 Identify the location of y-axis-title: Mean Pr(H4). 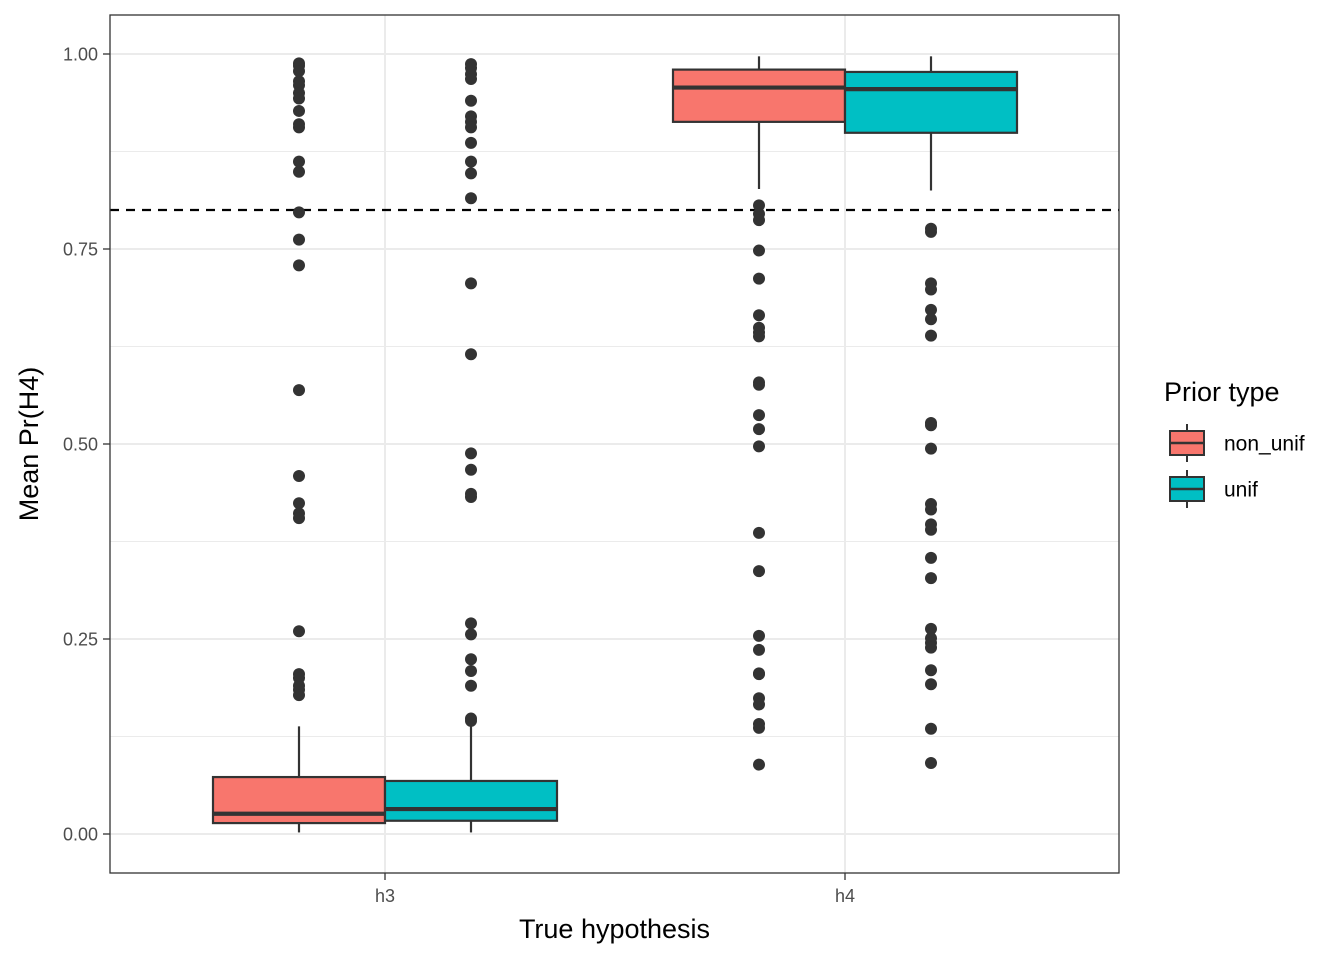
(29, 444).